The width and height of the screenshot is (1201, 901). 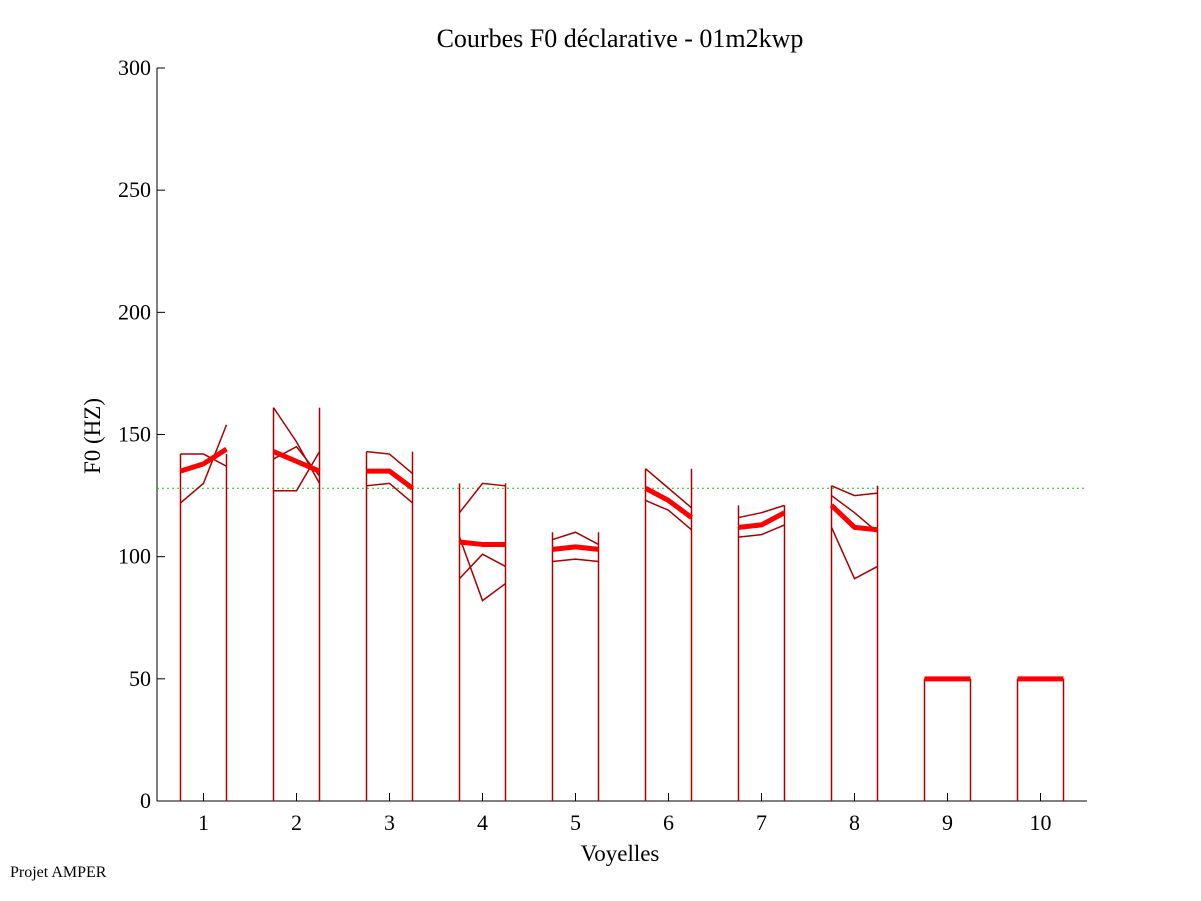 What do you see at coordinates (761, 822) in the screenshot?
I see `x-tick-label: 7` at bounding box center [761, 822].